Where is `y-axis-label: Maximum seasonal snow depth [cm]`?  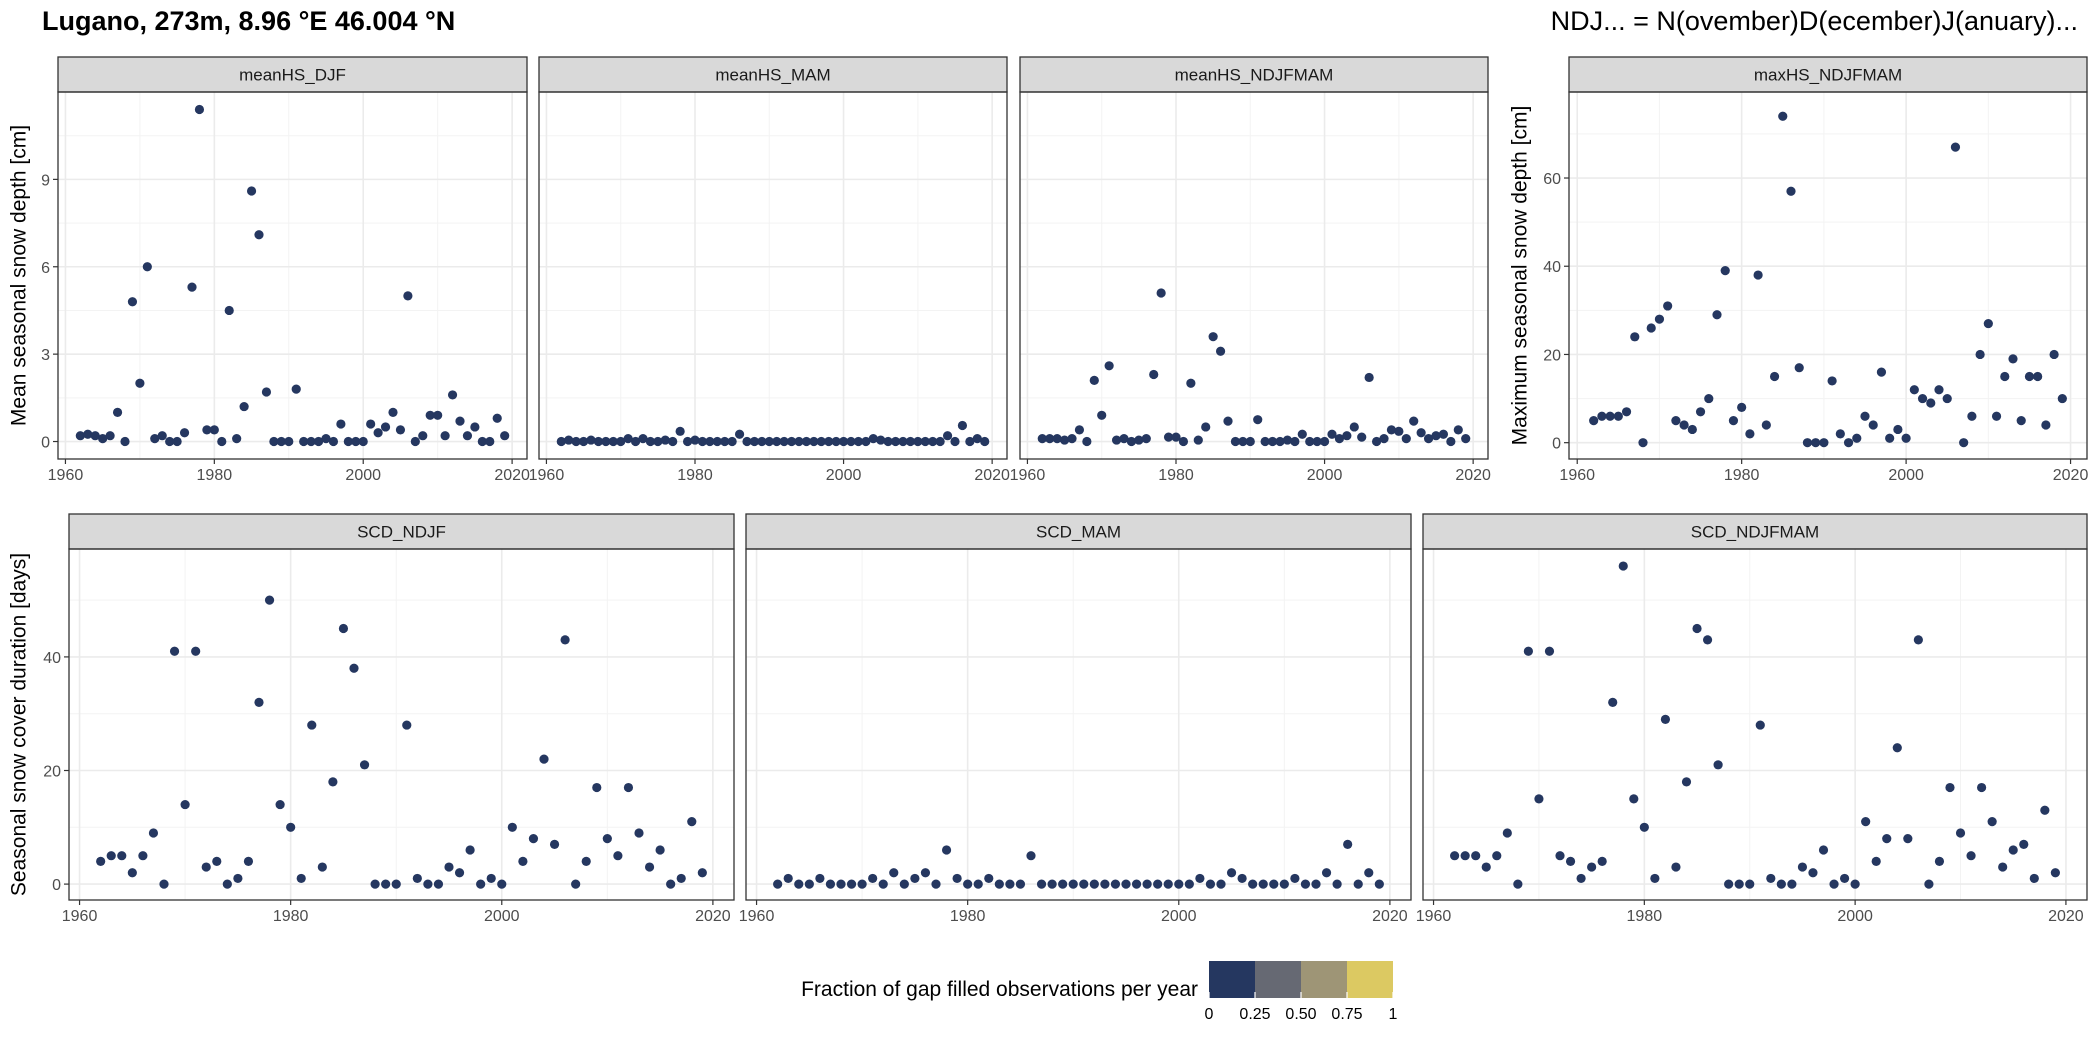
y-axis-label: Maximum seasonal snow depth [cm] is located at coordinates (1520, 276).